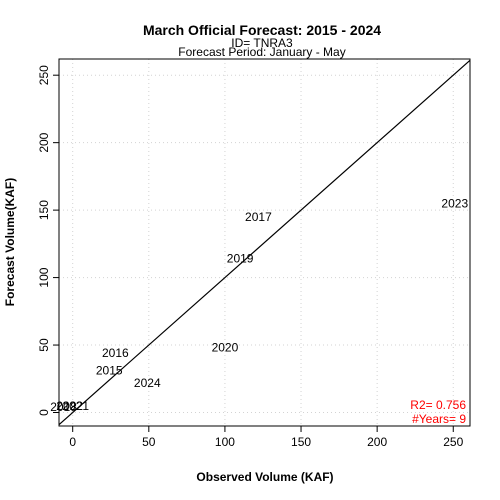 The width and height of the screenshot is (500, 500). I want to click on y-tick-label: 250, so click(44, 75).